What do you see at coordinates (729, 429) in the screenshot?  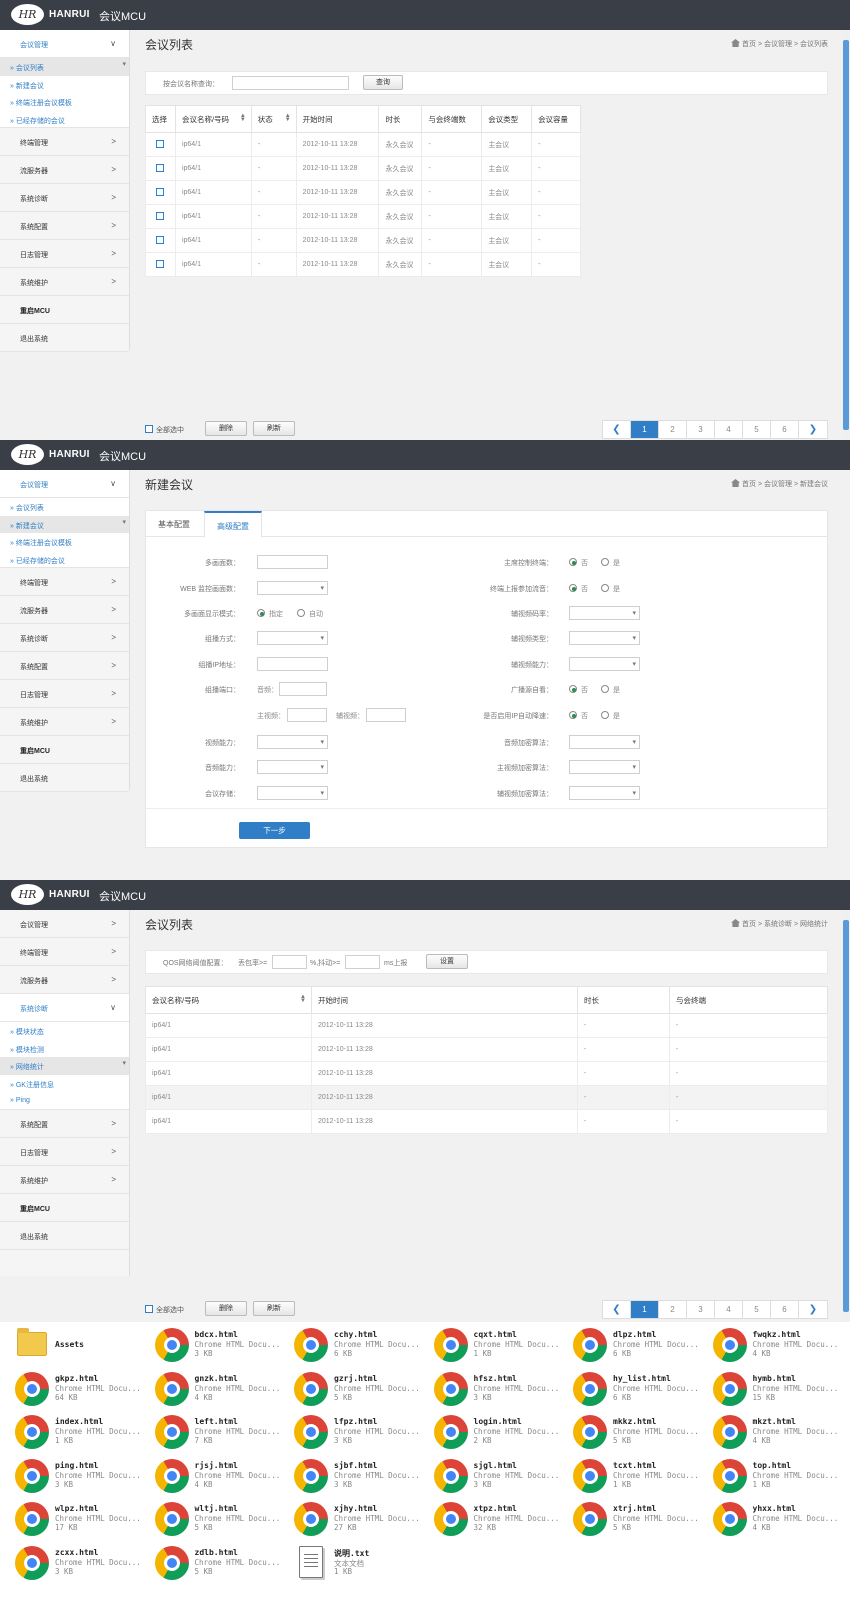 I see `page-4: 4` at bounding box center [729, 429].